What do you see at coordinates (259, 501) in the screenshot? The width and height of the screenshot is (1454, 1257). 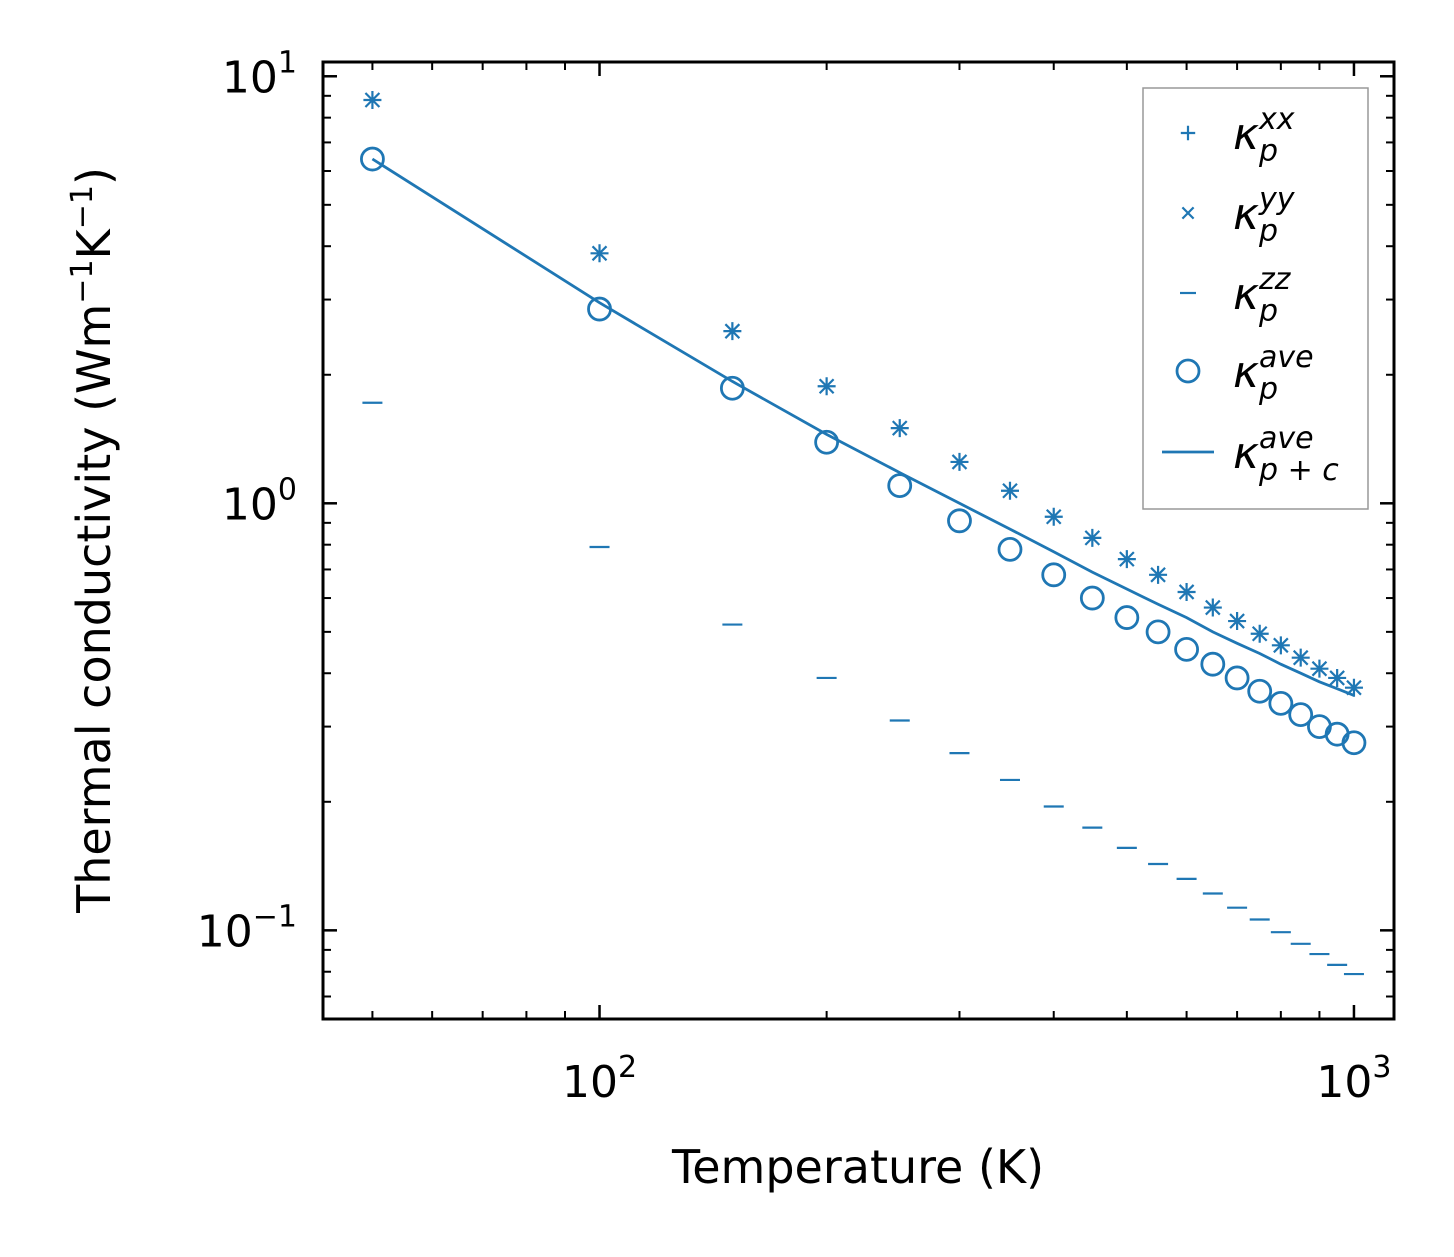 I see `y-tick-label: 10⁰` at bounding box center [259, 501].